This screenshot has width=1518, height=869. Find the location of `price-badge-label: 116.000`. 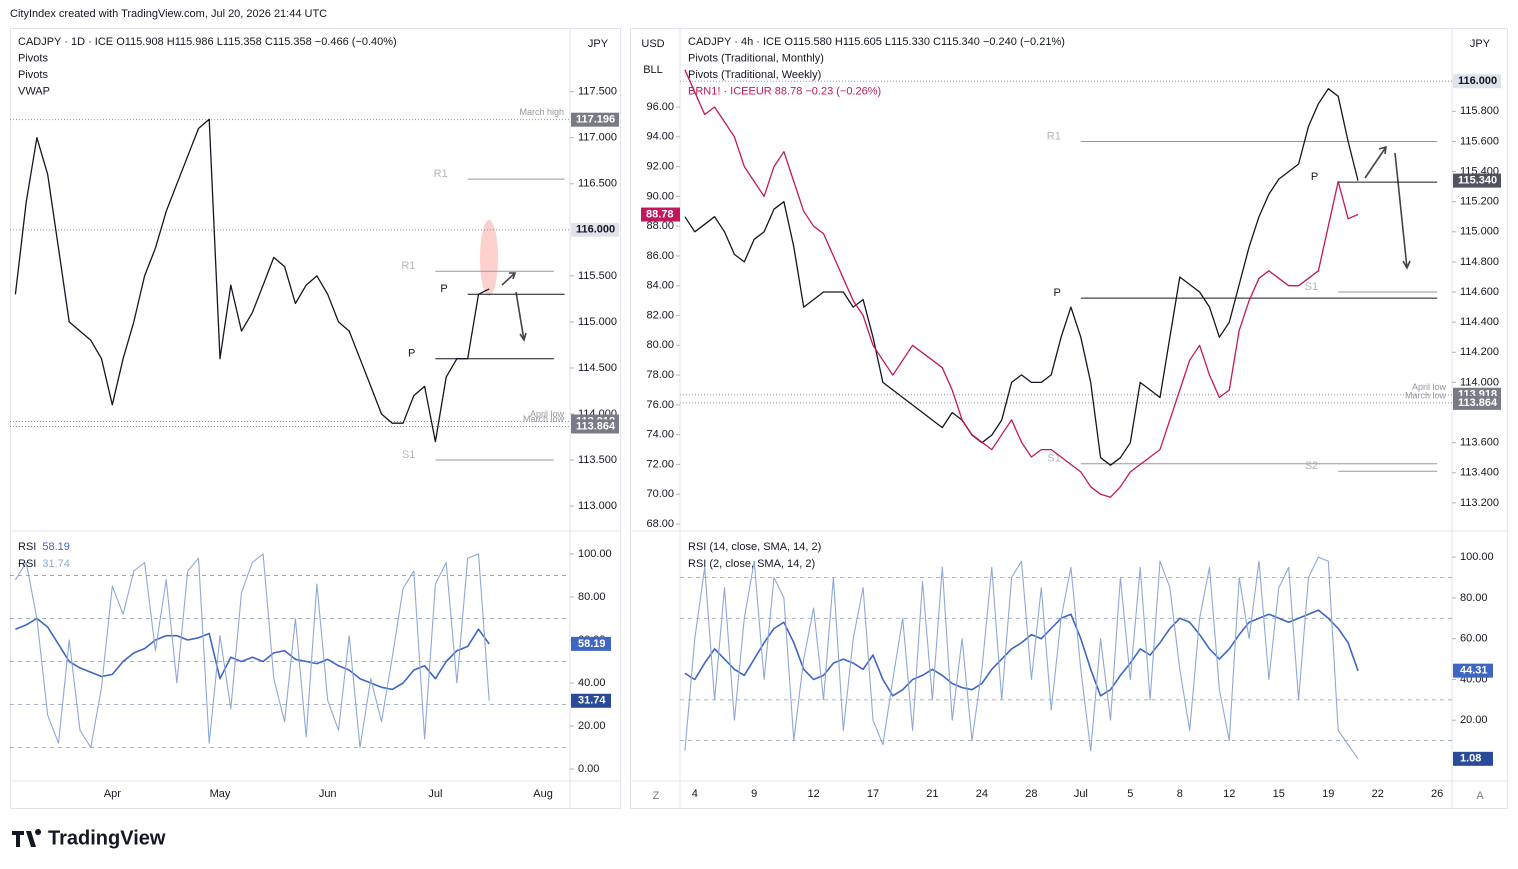

price-badge-label: 116.000 is located at coordinates (595, 230).